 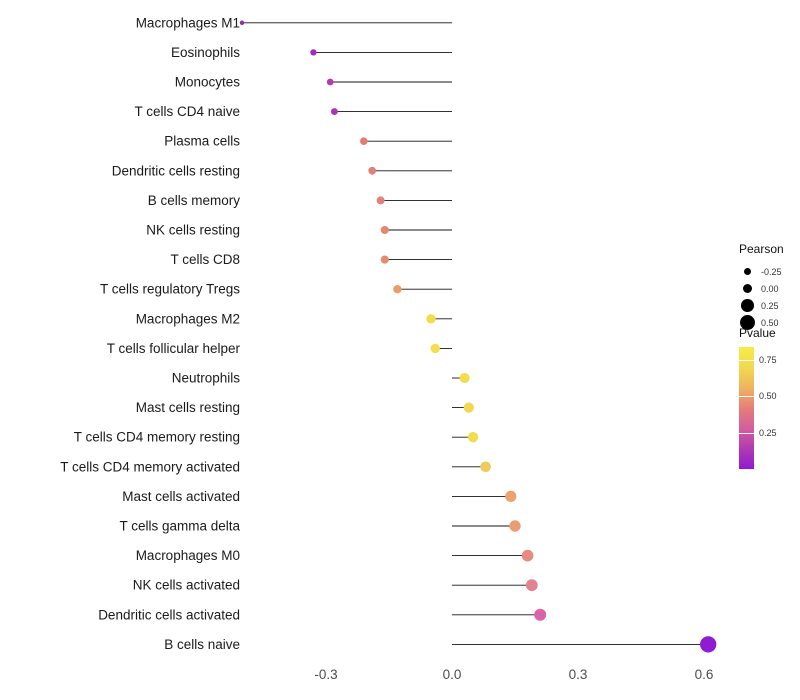 I want to click on pearson-legend-items: -0.25 0.00 0.25 0.50, so click(x=761, y=297).